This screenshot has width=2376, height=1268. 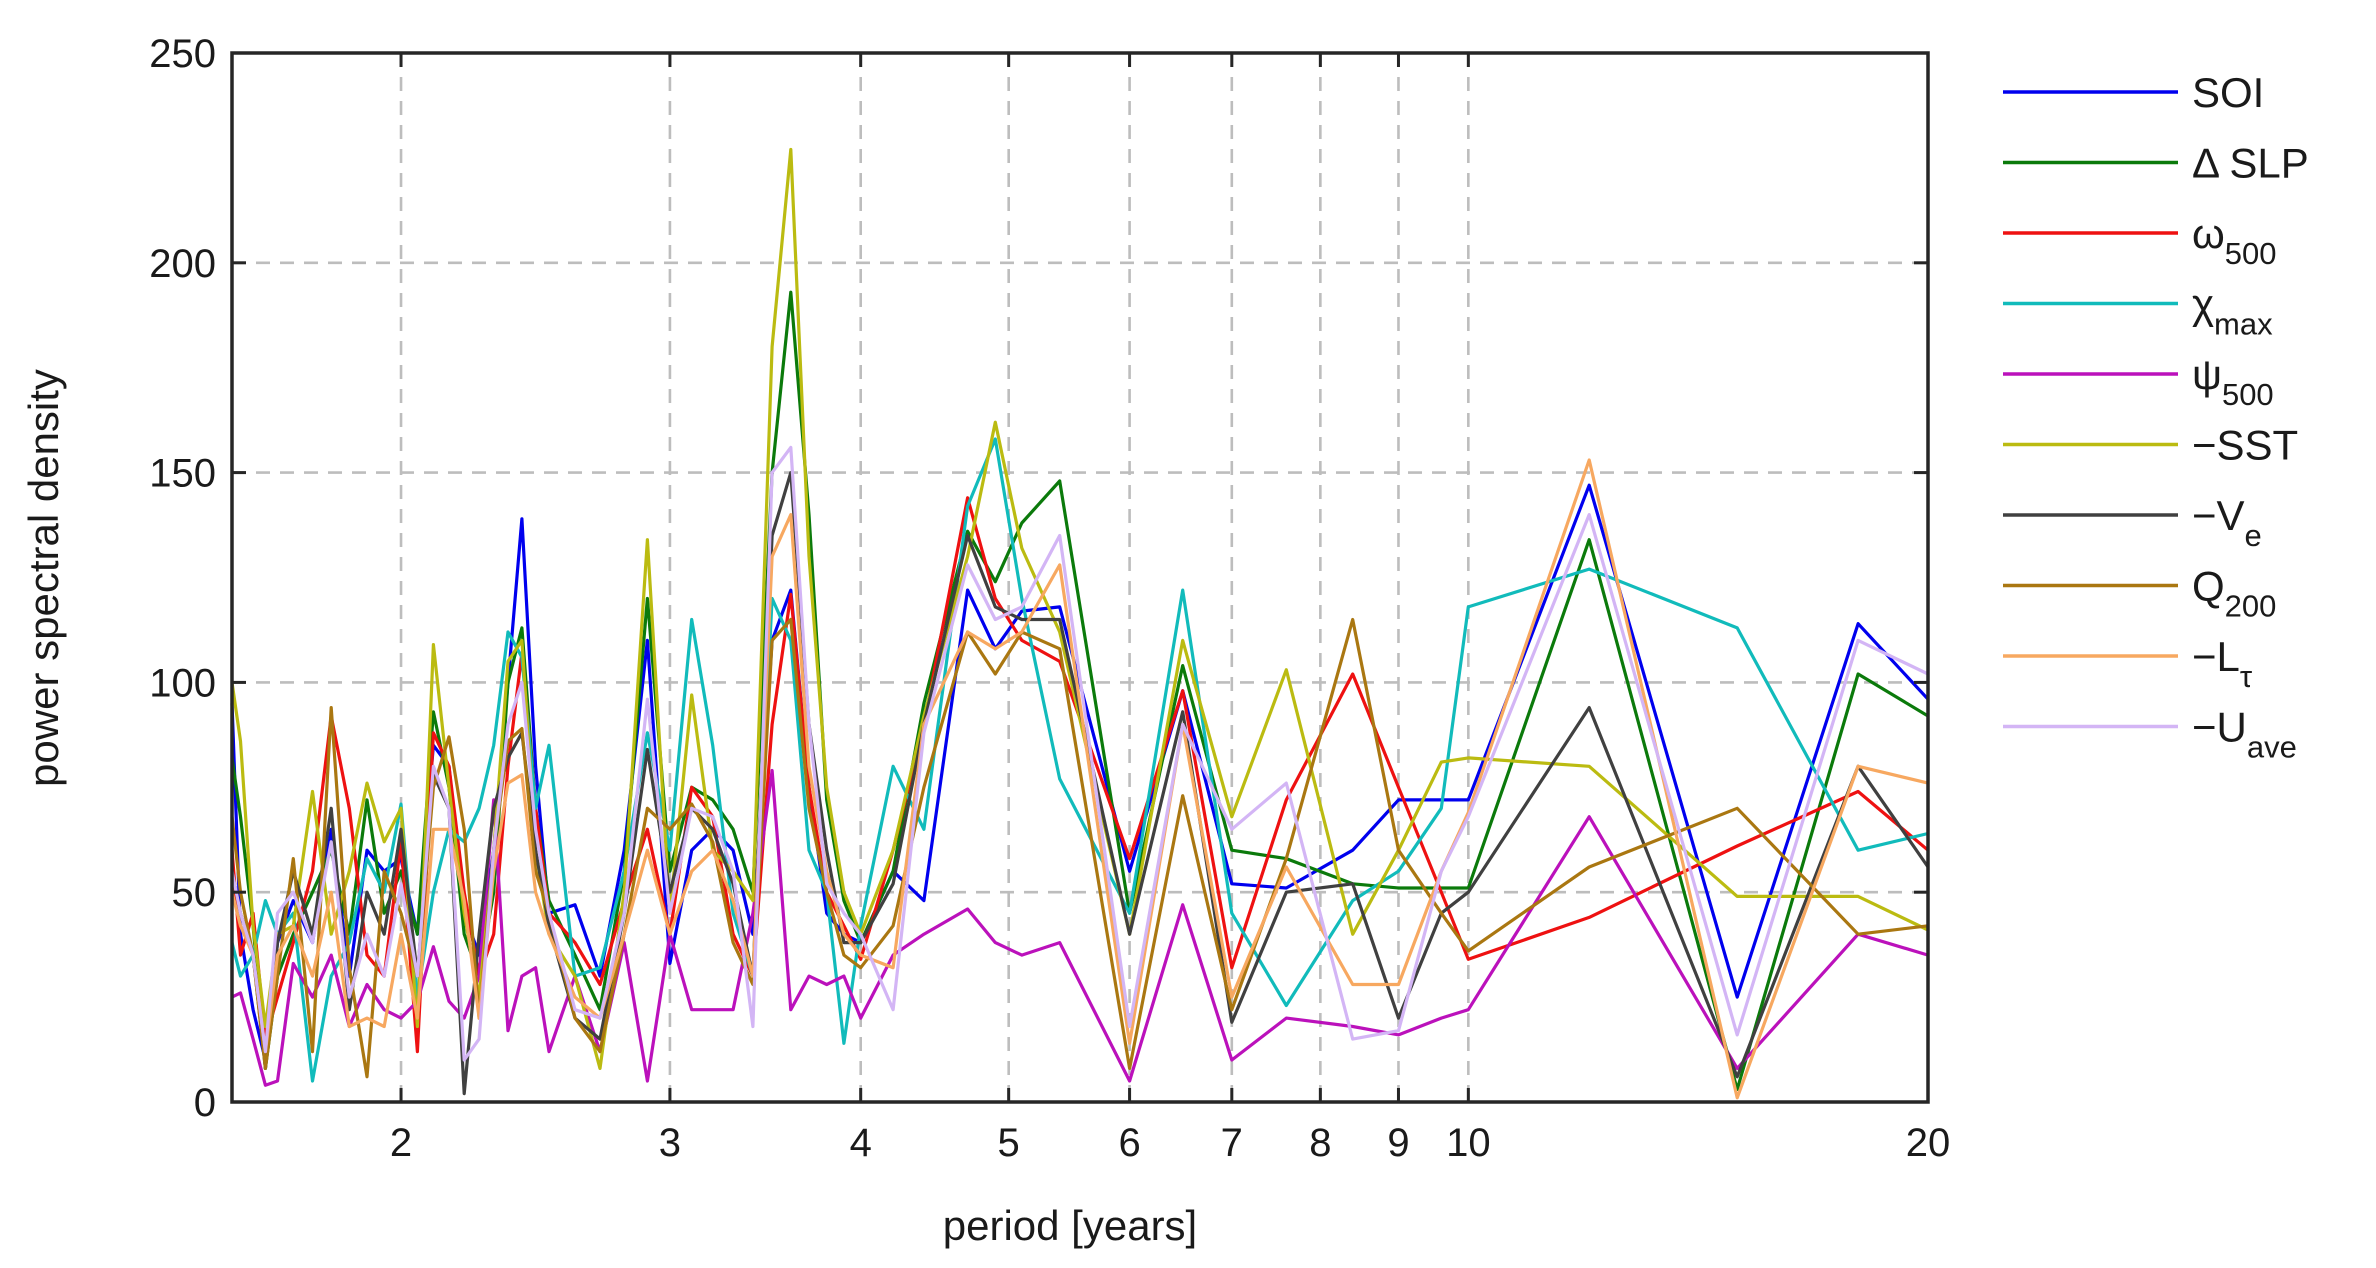 What do you see at coordinates (1129, 1143) in the screenshot?
I see `x-tick-label: 6` at bounding box center [1129, 1143].